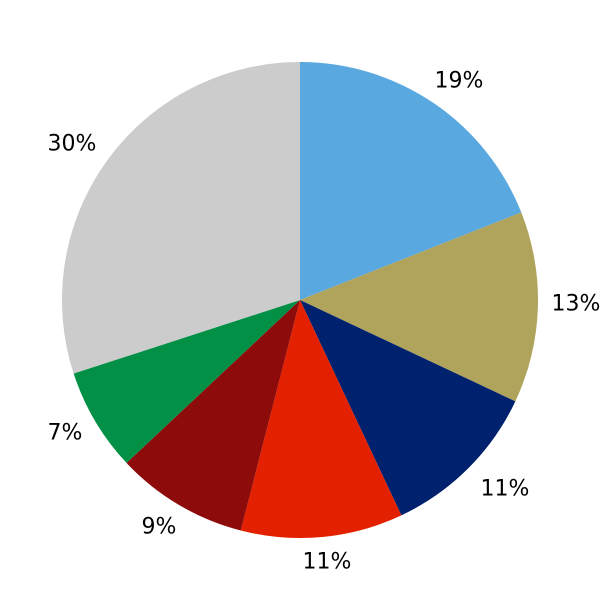 Image resolution: width=600 pixels, height=600 pixels. Describe the element at coordinates (65, 433) in the screenshot. I see `pie-slice-label-5: 7%` at that location.